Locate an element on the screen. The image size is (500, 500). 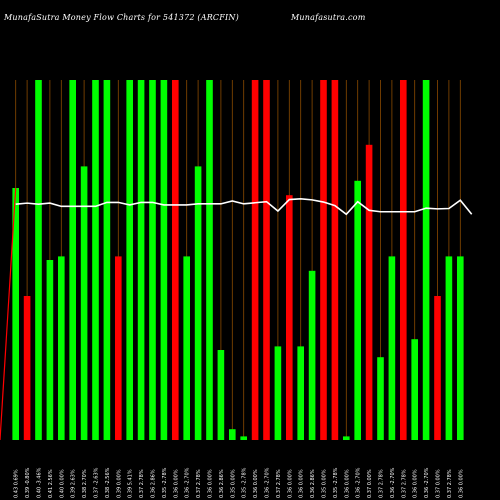
x-tick-label: 0.39 5.41% is located at coordinates (131, 483).